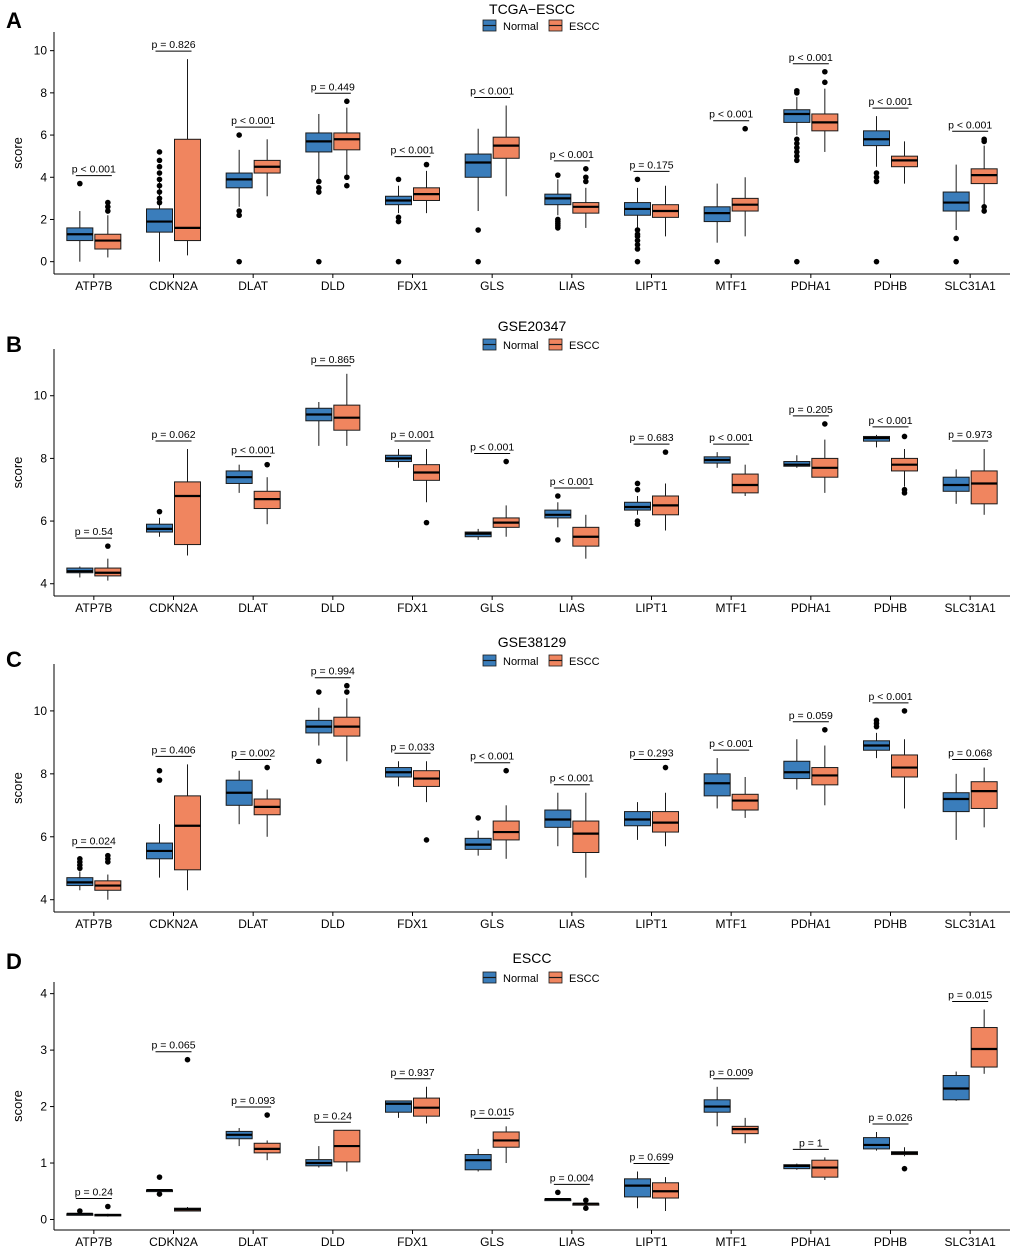 The image size is (1020, 1251). What do you see at coordinates (584, 979) in the screenshot?
I see `legend-label-escc: ESCC` at bounding box center [584, 979].